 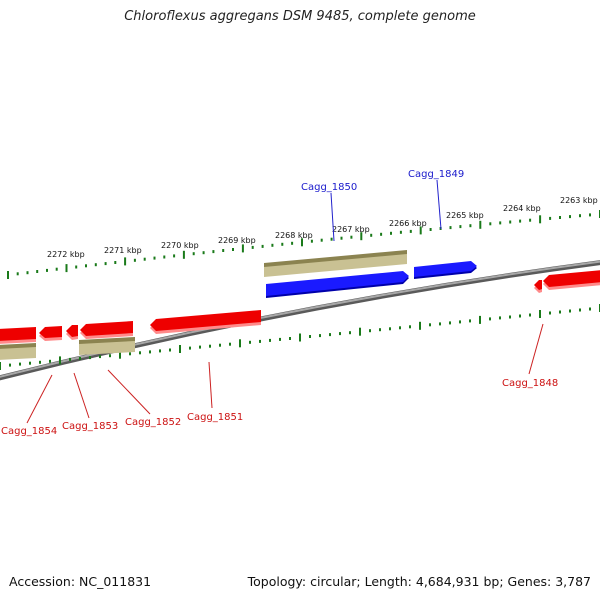 I want to click on accession-text: Accession: NC_011831, so click(x=80, y=581).